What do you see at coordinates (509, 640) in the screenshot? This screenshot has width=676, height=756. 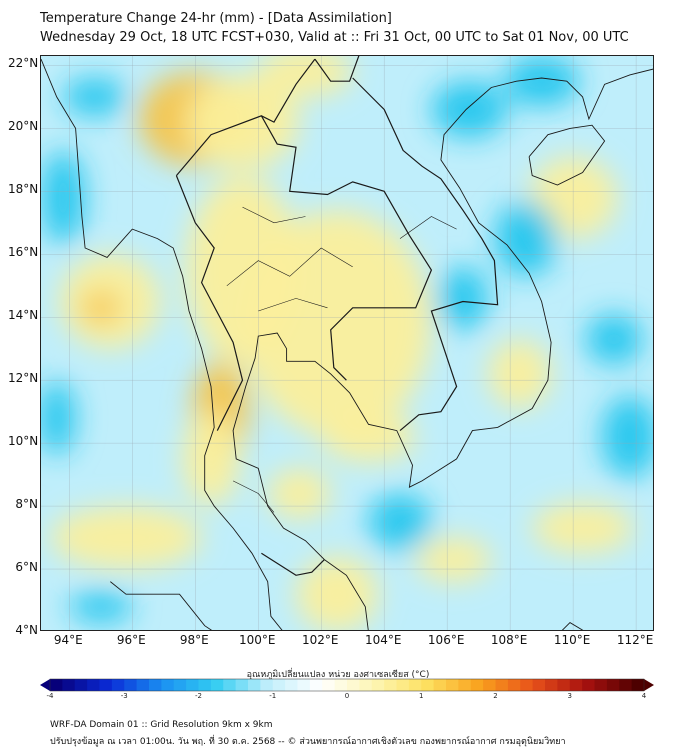 I see `lon-tick-label: 108°E` at bounding box center [509, 640].